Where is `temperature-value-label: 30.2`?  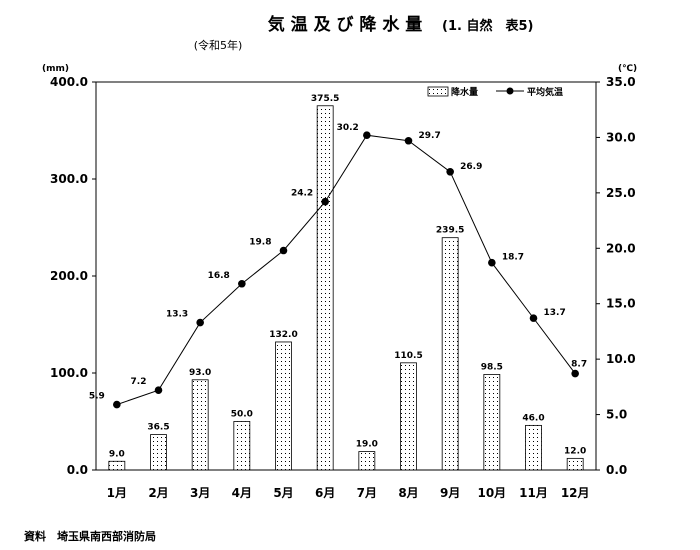
temperature-value-label: 30.2 is located at coordinates (348, 128).